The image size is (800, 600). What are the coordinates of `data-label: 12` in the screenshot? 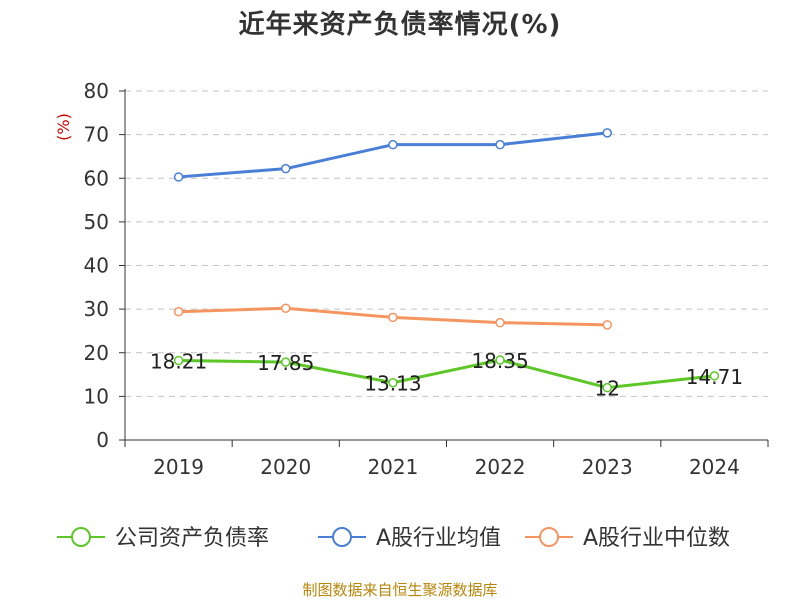 It's located at (607, 389).